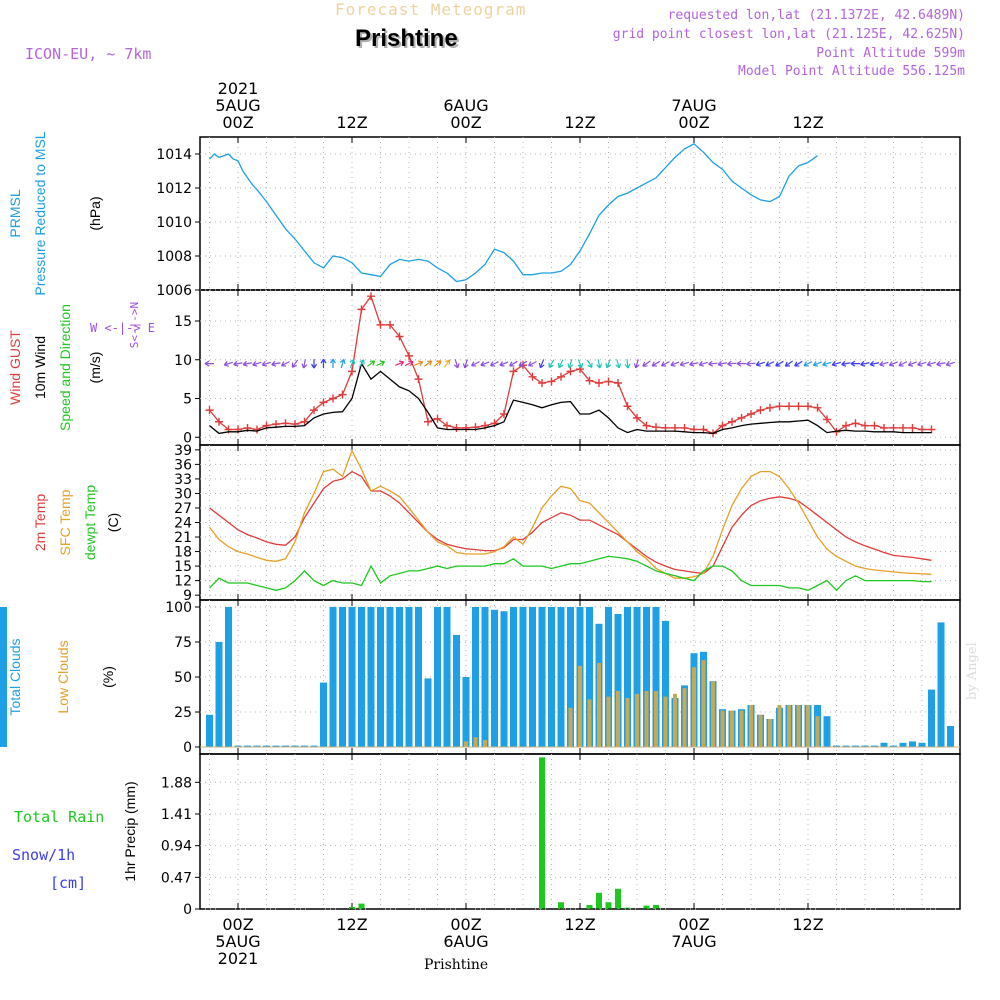  Describe the element at coordinates (465, 122) in the screenshot. I see `top-time-label: 00Z` at that location.